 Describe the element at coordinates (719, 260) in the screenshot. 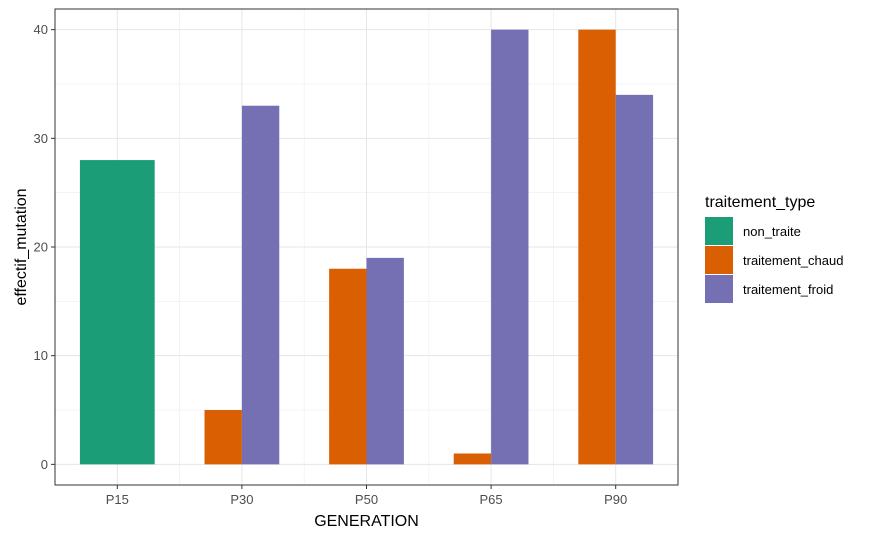

I see `legend-key-traitement_chaud` at that location.